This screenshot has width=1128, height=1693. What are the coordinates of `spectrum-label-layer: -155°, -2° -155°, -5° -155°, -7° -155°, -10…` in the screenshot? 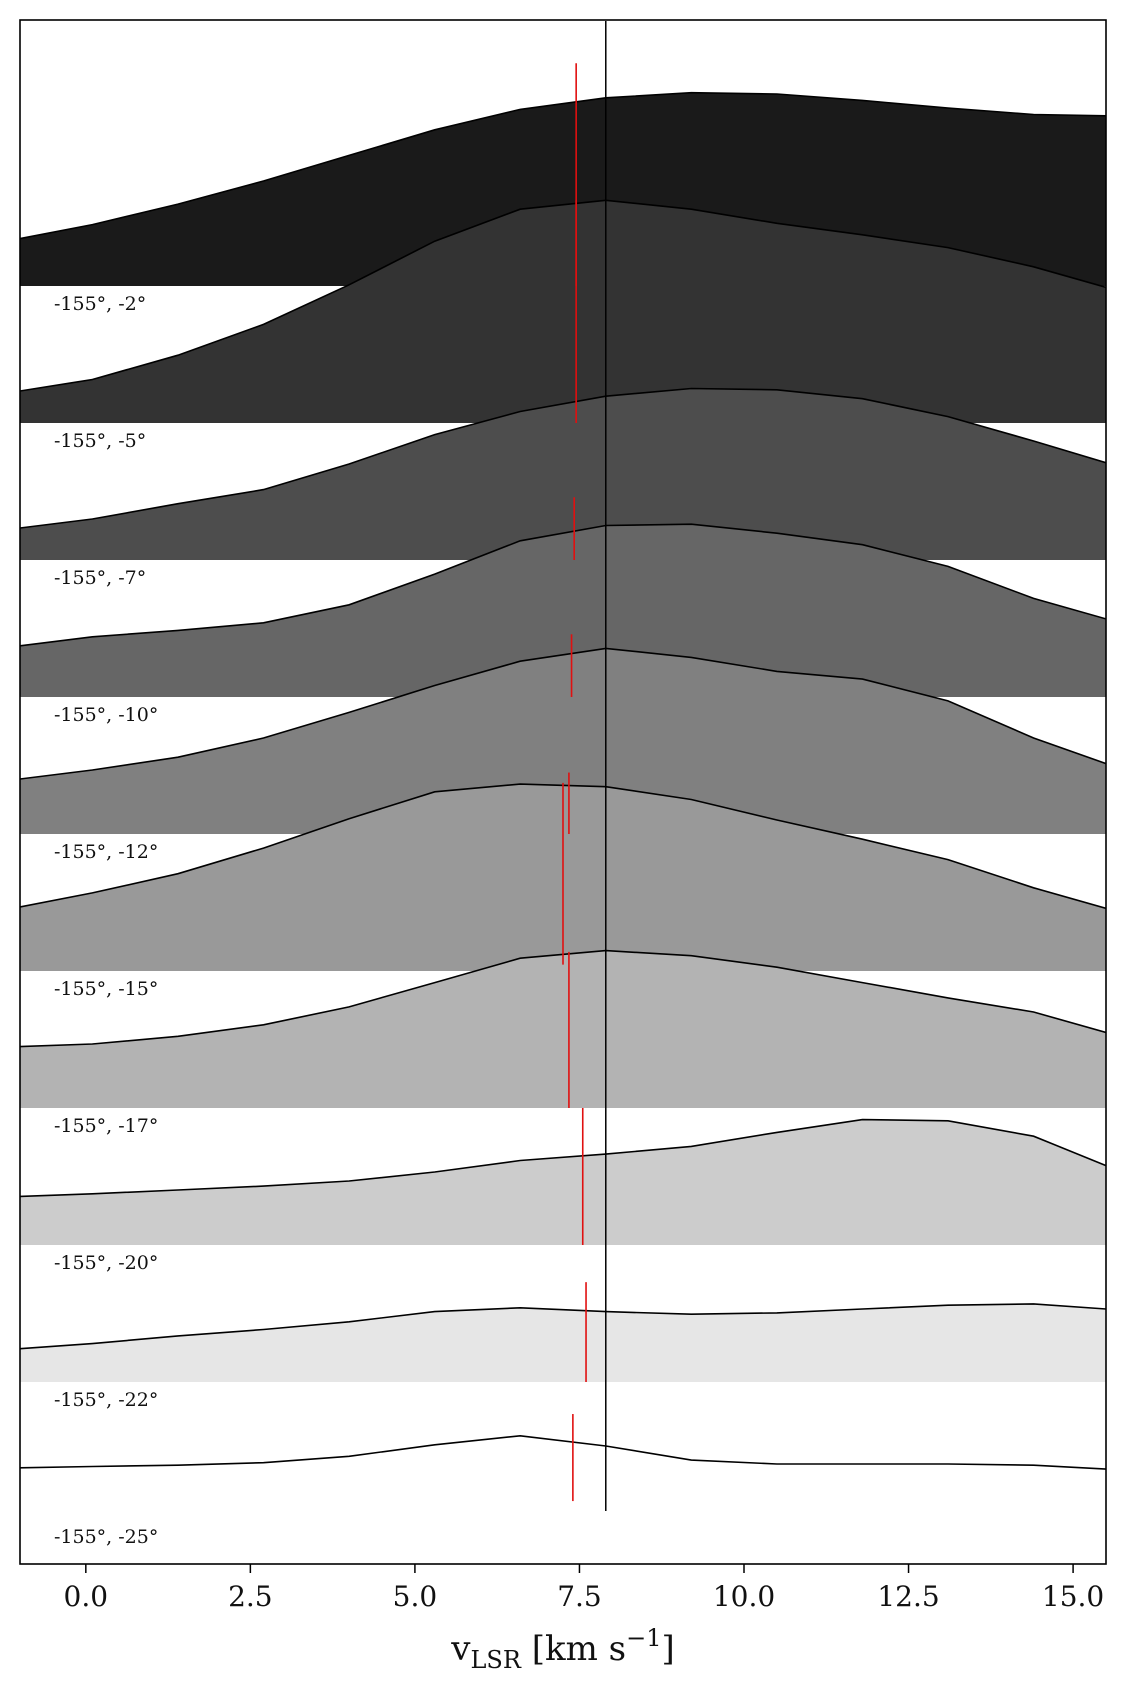 It's located at (106, 920).